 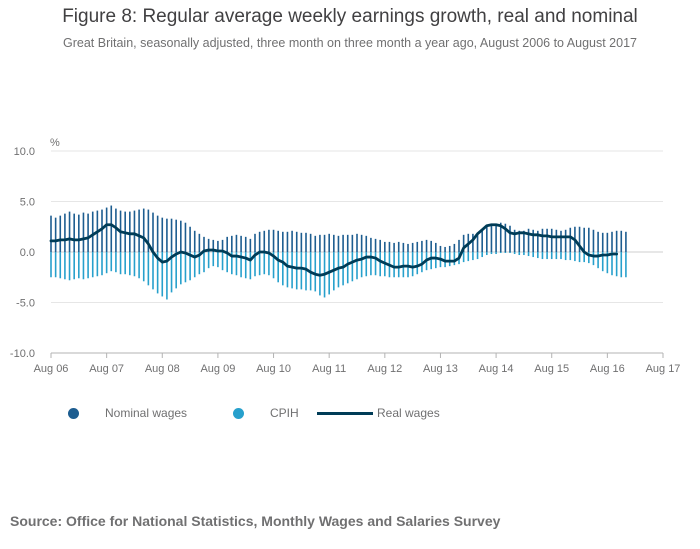 I want to click on legend-item-real-wages: Real wages, so click(x=378, y=413).